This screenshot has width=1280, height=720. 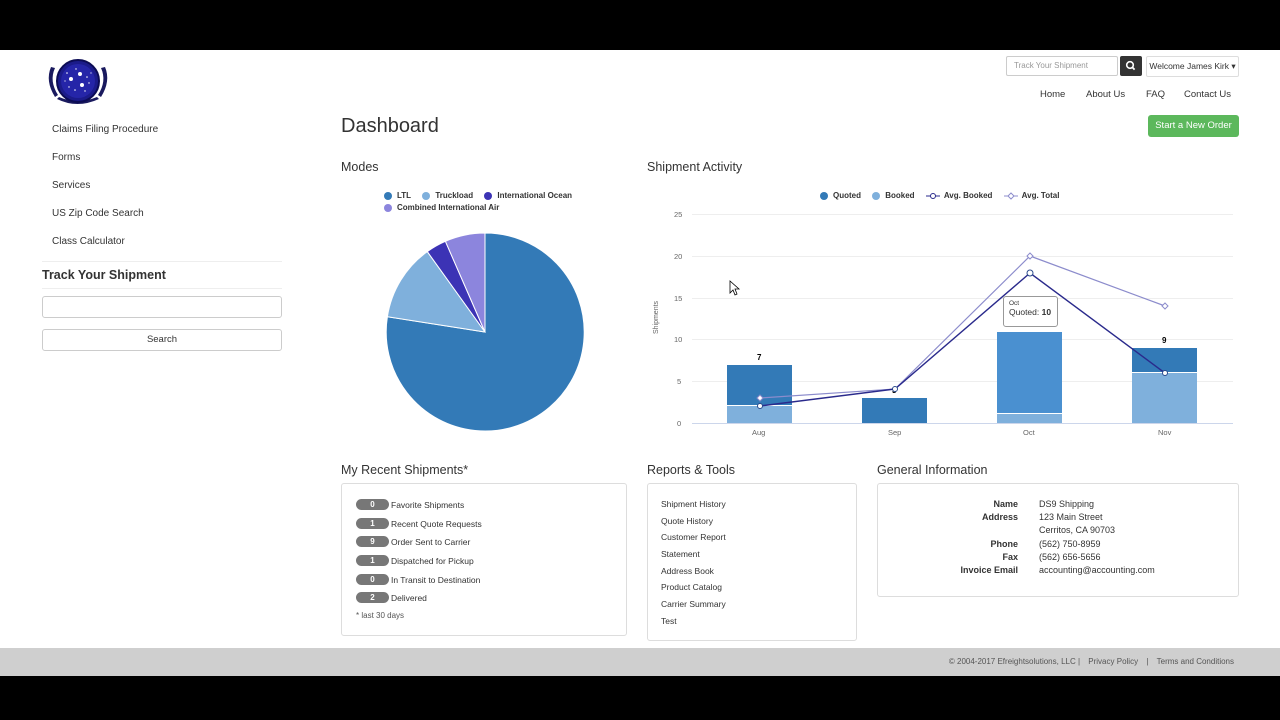 I want to click on report-link-address-book: Address Book, so click(x=687, y=571).